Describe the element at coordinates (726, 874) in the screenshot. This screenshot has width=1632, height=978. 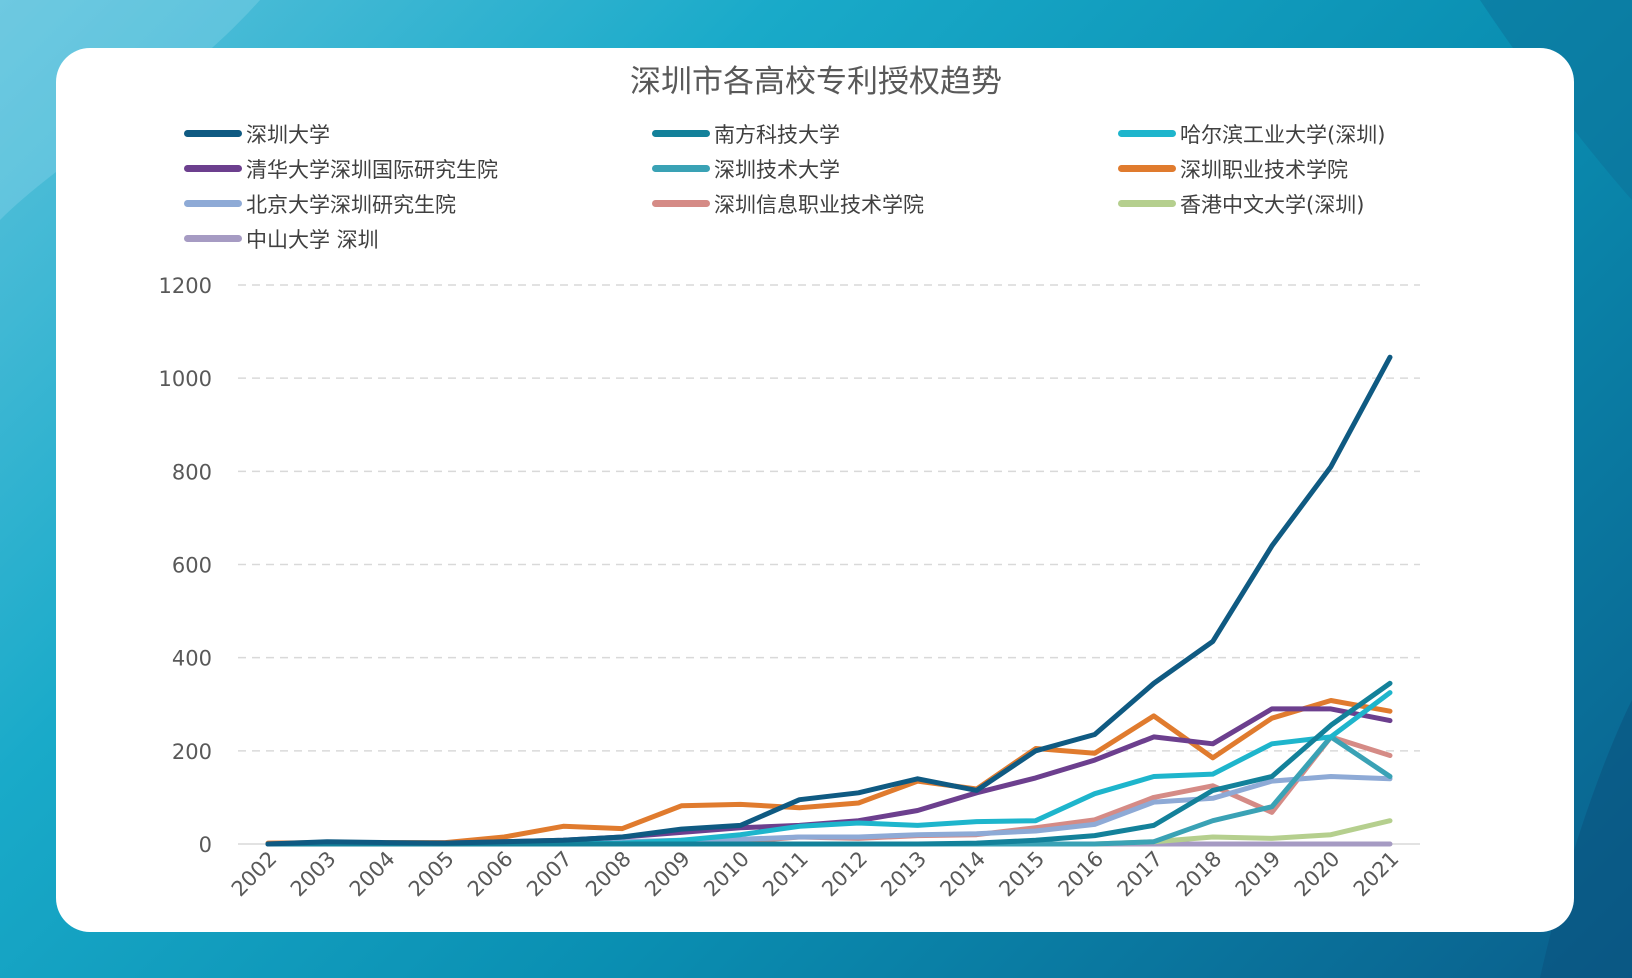
I see `x-tick-label: 2010` at that location.